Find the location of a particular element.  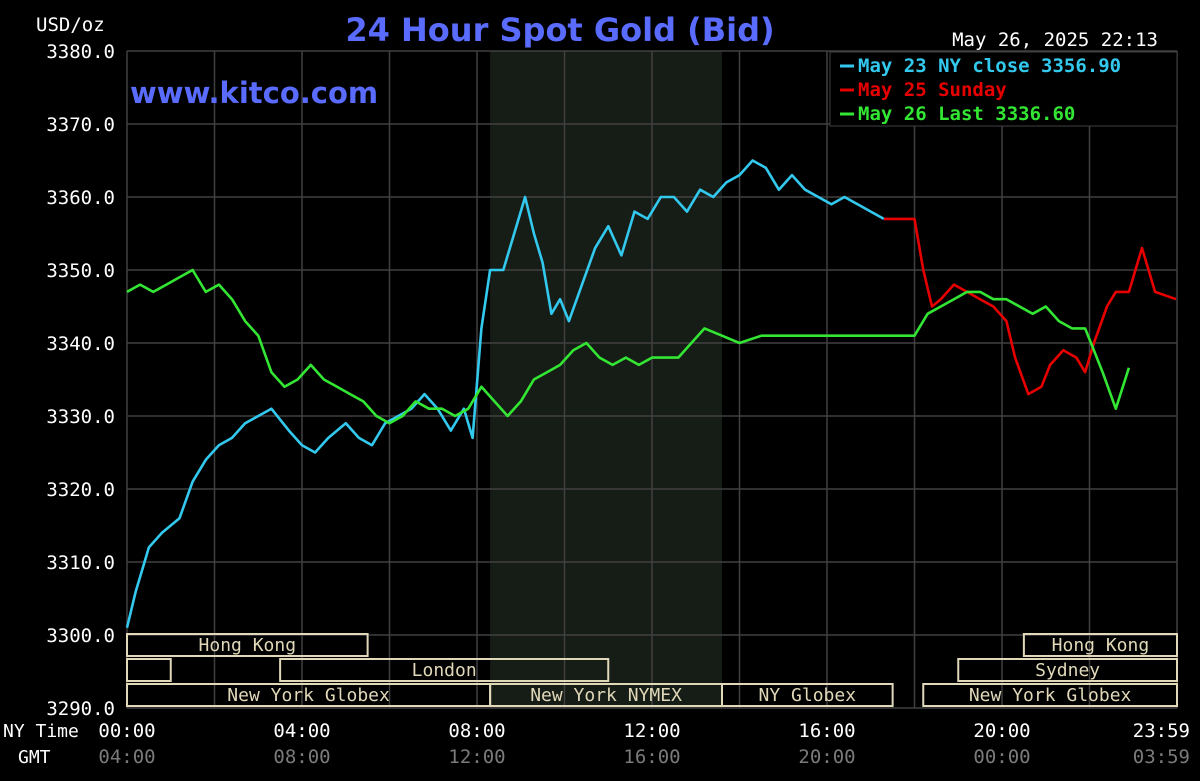

x-tick-label-ny: 16:00 is located at coordinates (826, 731).